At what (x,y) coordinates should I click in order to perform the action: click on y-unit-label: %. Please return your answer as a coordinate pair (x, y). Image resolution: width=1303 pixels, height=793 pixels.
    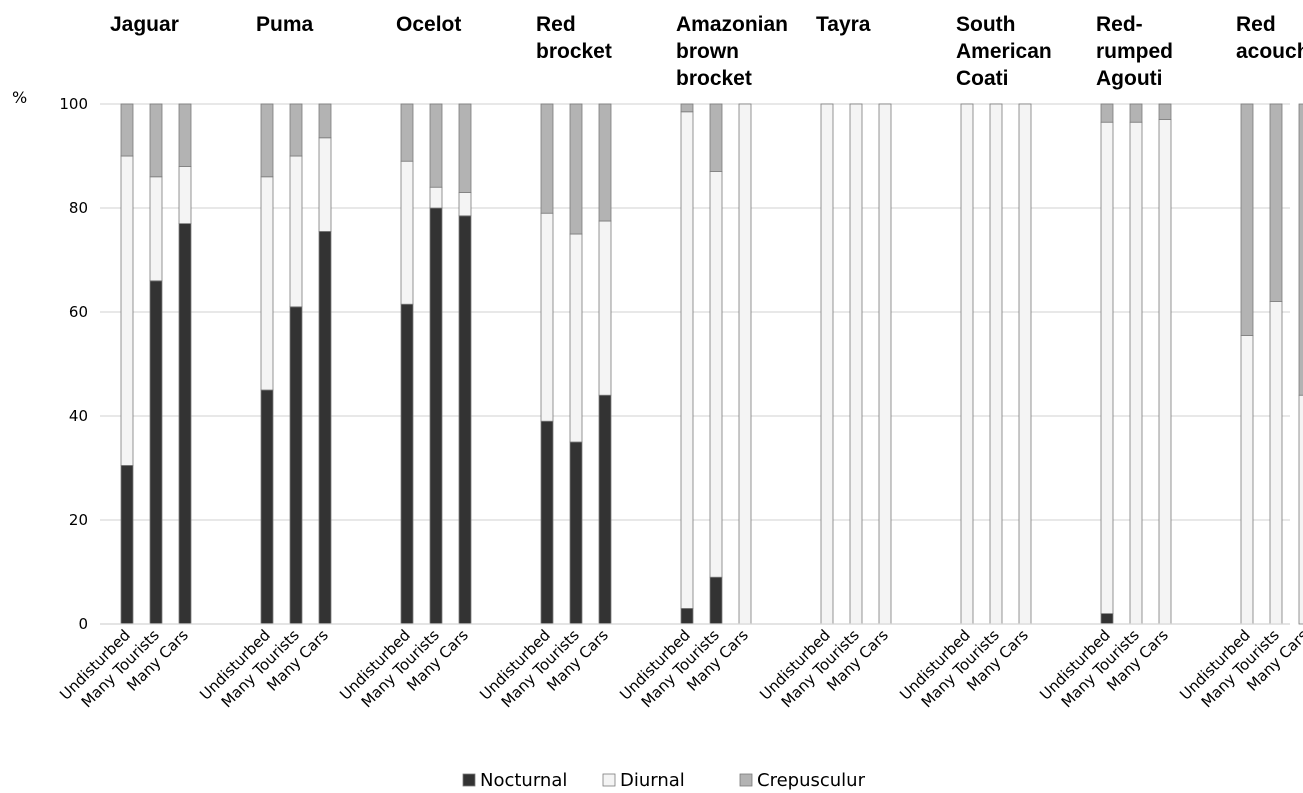
    Looking at the image, I should click on (19, 97).